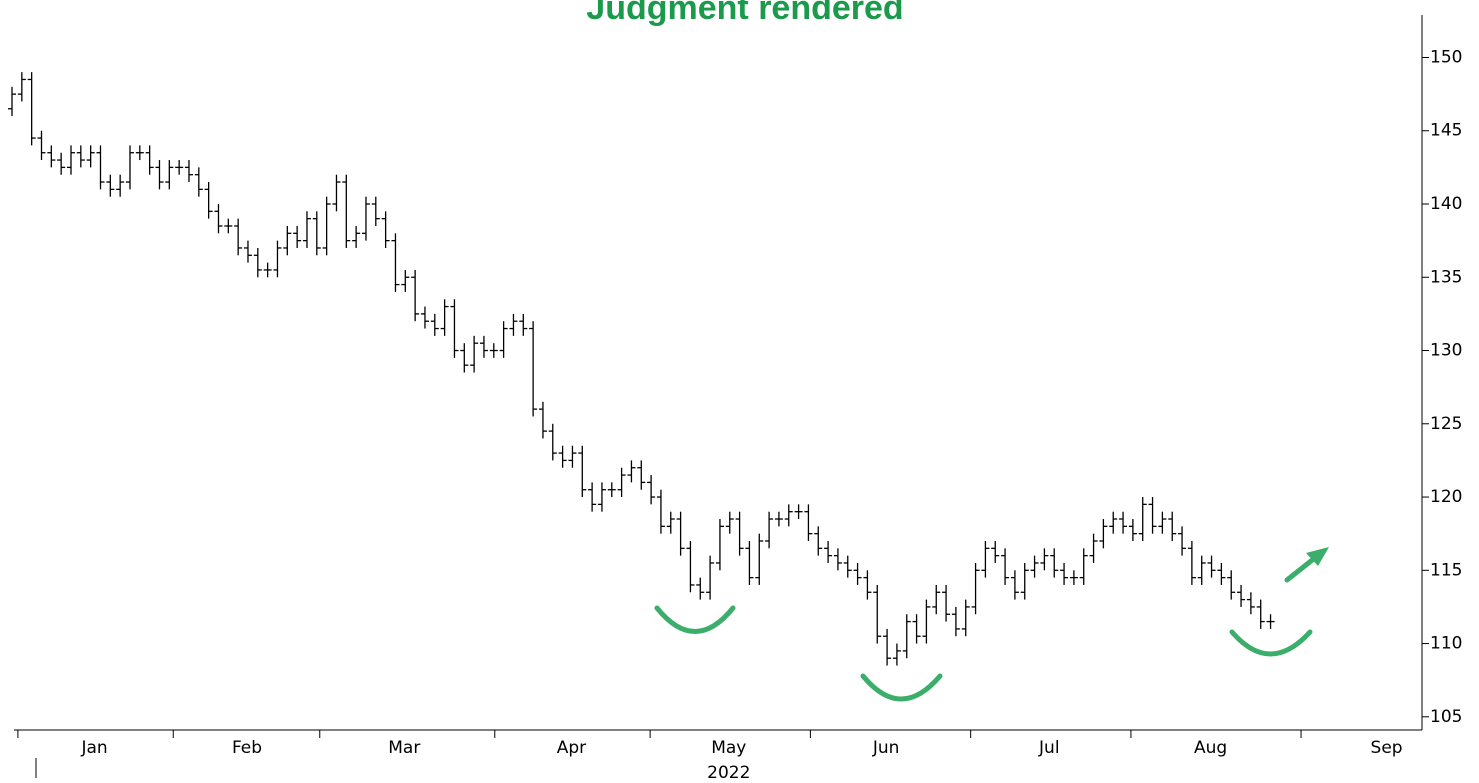 The height and width of the screenshot is (783, 1479). I want to click on chart-title: Judgment rendered, so click(744, 13).